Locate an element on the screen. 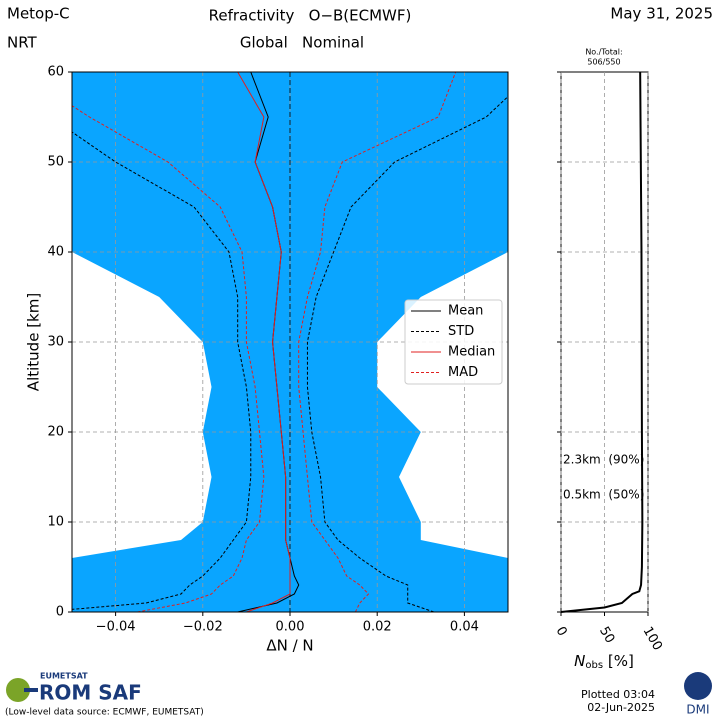 The height and width of the screenshot is (720, 720). right-x-label: Nobs [%] is located at coordinates (604, 662).